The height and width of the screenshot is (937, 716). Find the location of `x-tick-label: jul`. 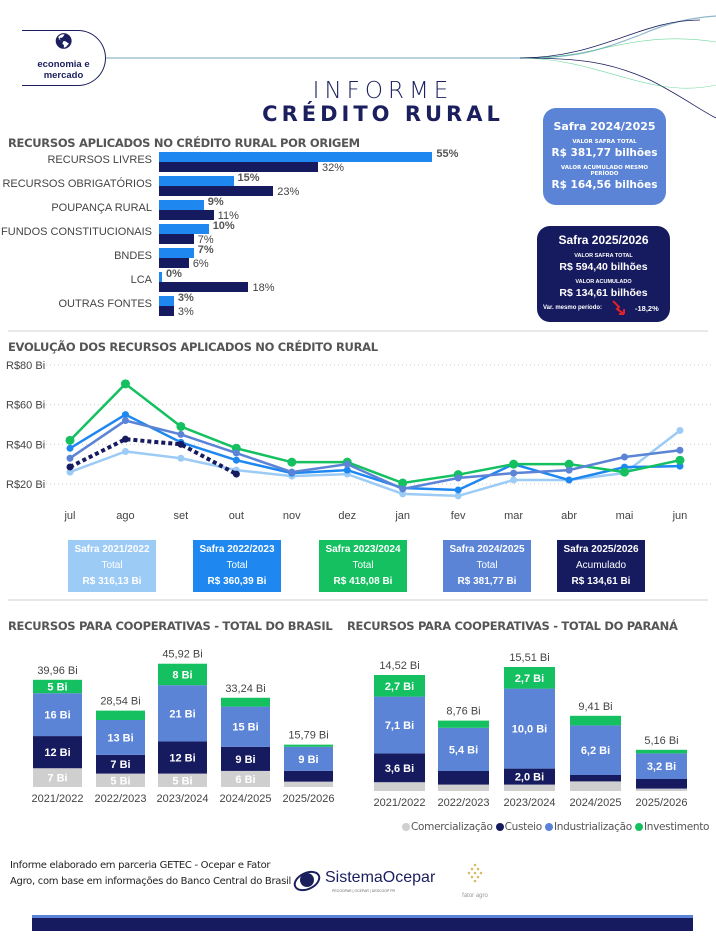

x-tick-label: jul is located at coordinates (69, 516).